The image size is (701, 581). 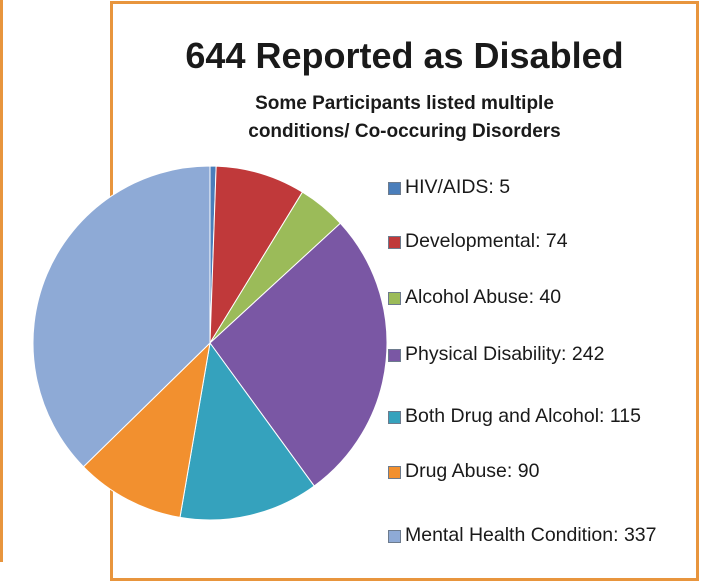 I want to click on legend-label-hiv-aids: HIV/AIDS: 5, so click(x=458, y=187).